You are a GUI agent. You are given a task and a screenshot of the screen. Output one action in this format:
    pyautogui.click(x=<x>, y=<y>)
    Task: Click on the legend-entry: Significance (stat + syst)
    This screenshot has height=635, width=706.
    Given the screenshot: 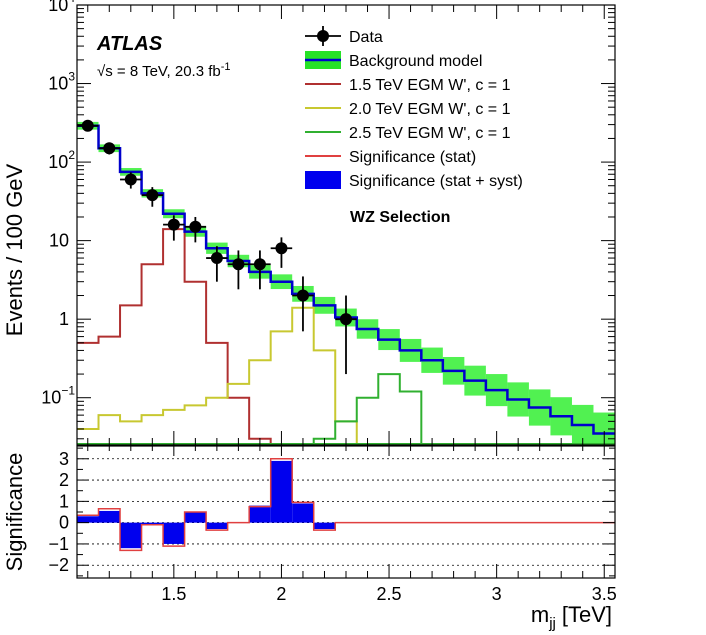 What is the action you would take?
    pyautogui.click(x=414, y=180)
    